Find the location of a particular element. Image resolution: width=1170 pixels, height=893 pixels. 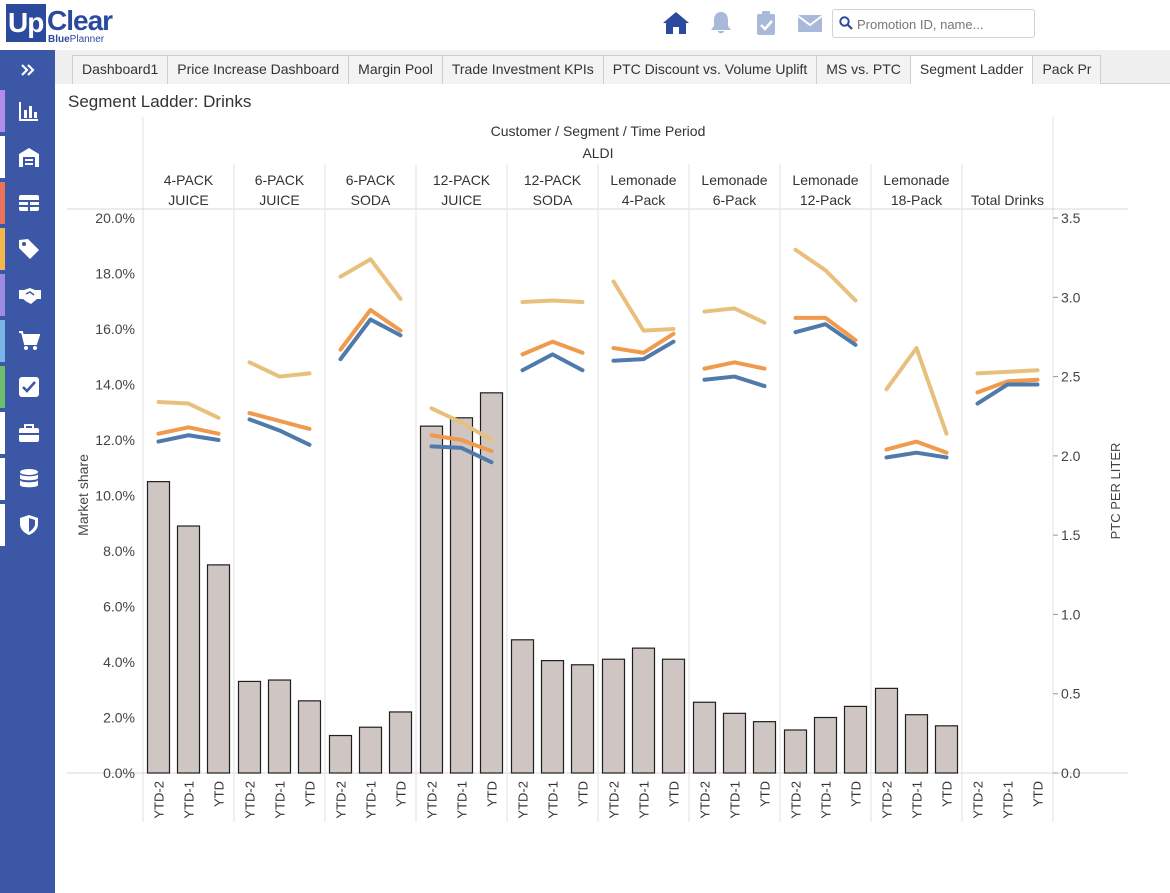

y-tick-label: 20.0% is located at coordinates (115, 218).